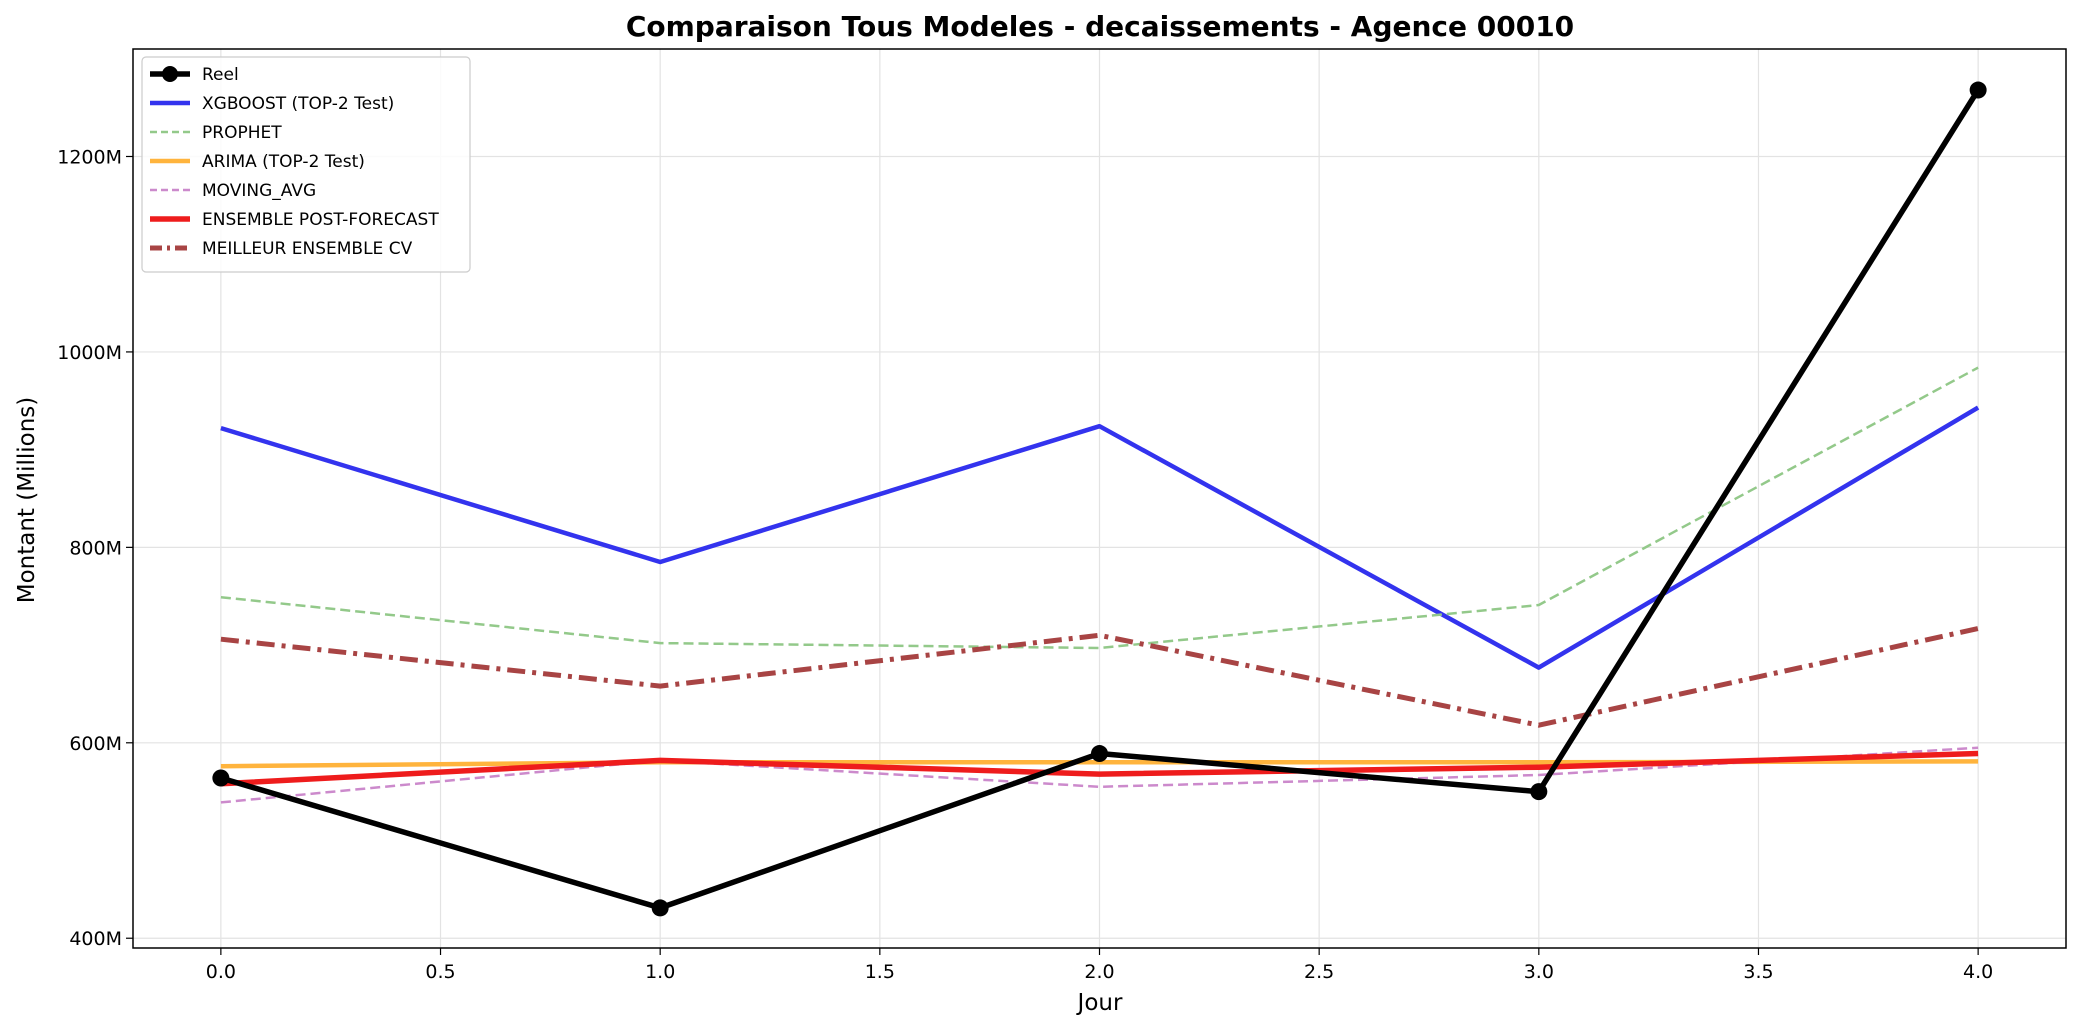  What do you see at coordinates (221, 972) in the screenshot?
I see `x-tick-label: 0.0` at bounding box center [221, 972].